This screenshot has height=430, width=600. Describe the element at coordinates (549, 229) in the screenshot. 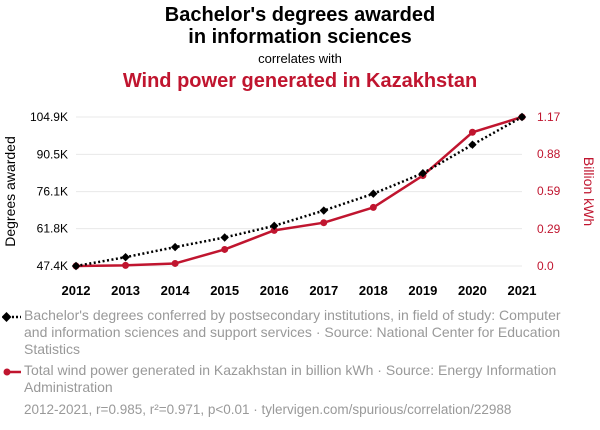

I see `y-right-tick-label: 0.29` at that location.